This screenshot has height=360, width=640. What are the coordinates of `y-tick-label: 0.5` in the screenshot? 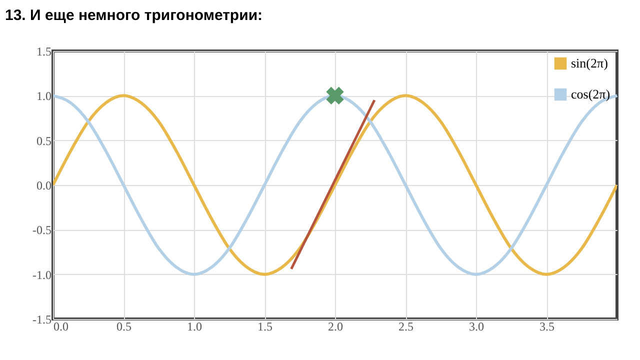 It's located at (44, 141).